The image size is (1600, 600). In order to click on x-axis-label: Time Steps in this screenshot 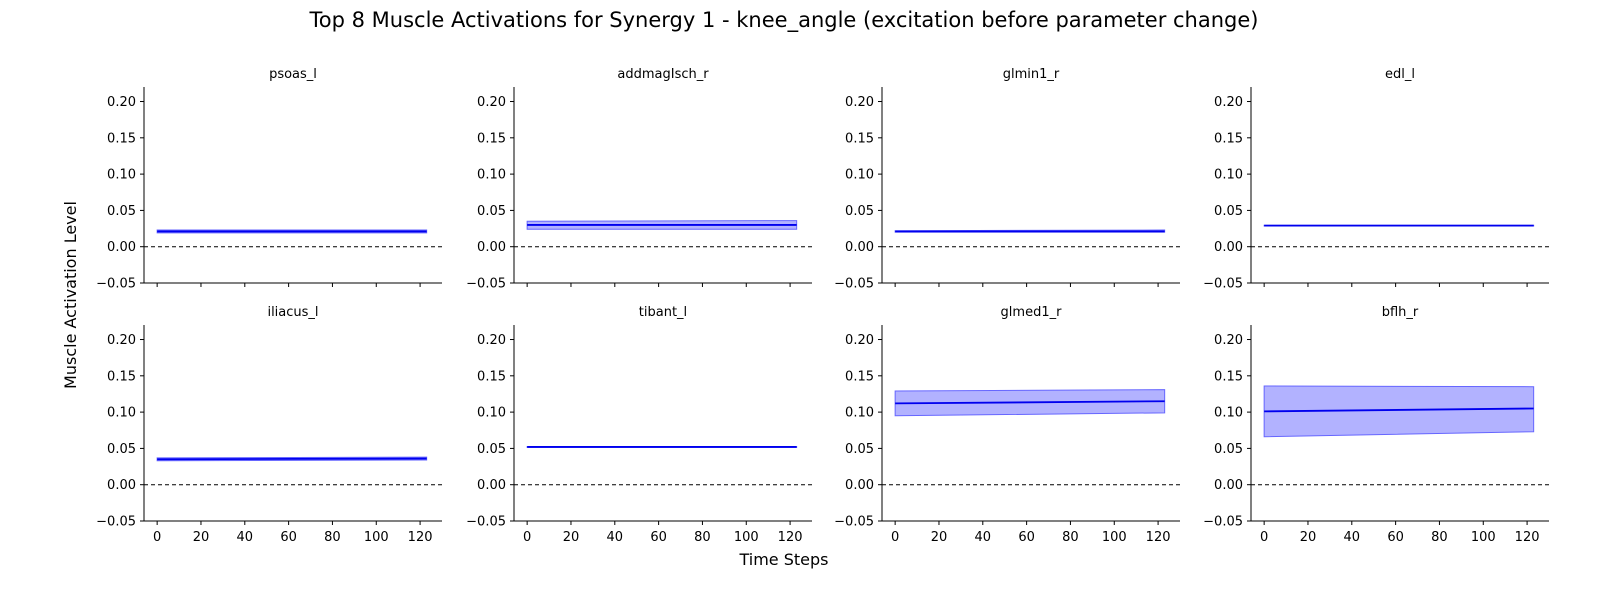, I will do `click(783, 559)`.